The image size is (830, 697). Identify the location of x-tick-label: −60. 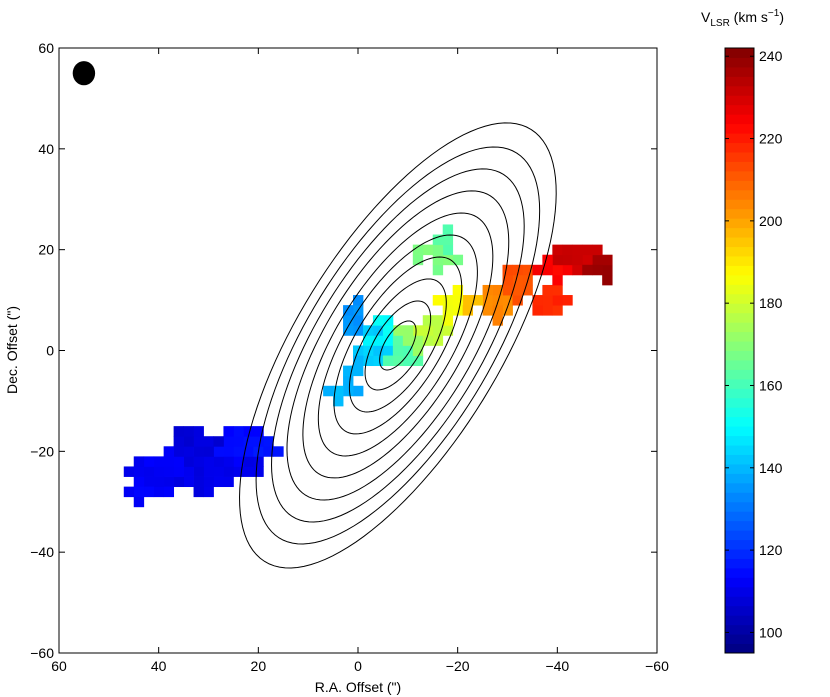
(657, 666).